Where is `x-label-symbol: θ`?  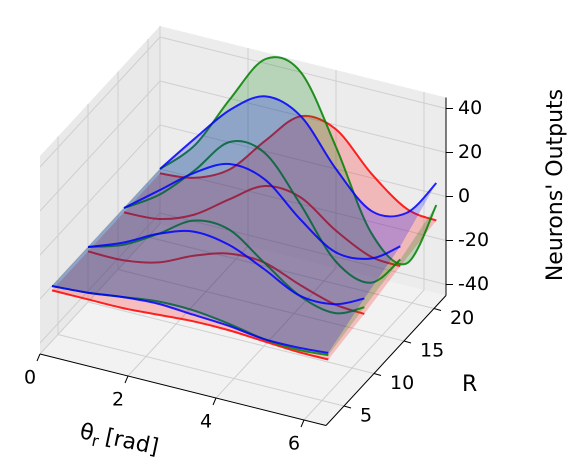 x-label-symbol: θ is located at coordinates (87, 432).